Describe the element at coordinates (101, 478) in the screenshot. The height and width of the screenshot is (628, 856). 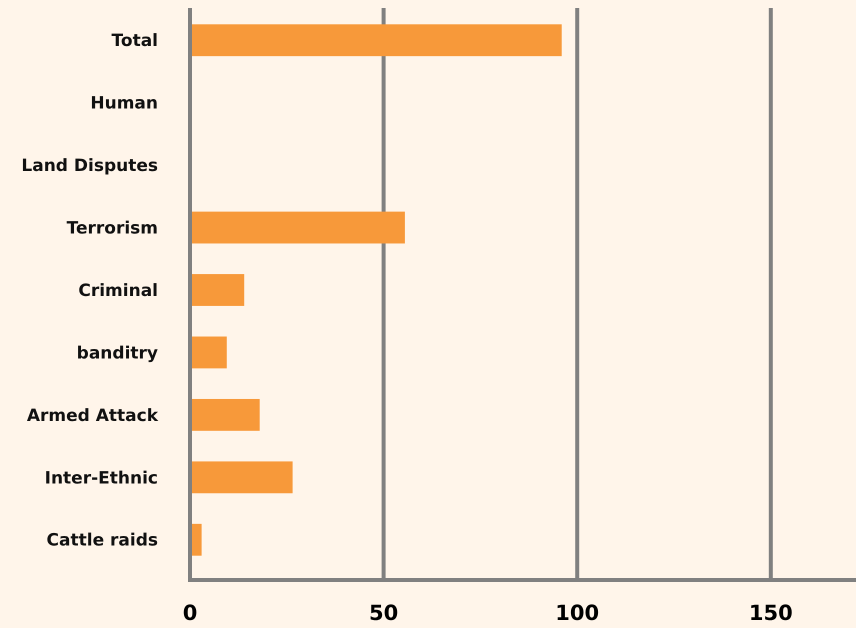
I see `y-tick-label: Inter-Ethnic` at that location.